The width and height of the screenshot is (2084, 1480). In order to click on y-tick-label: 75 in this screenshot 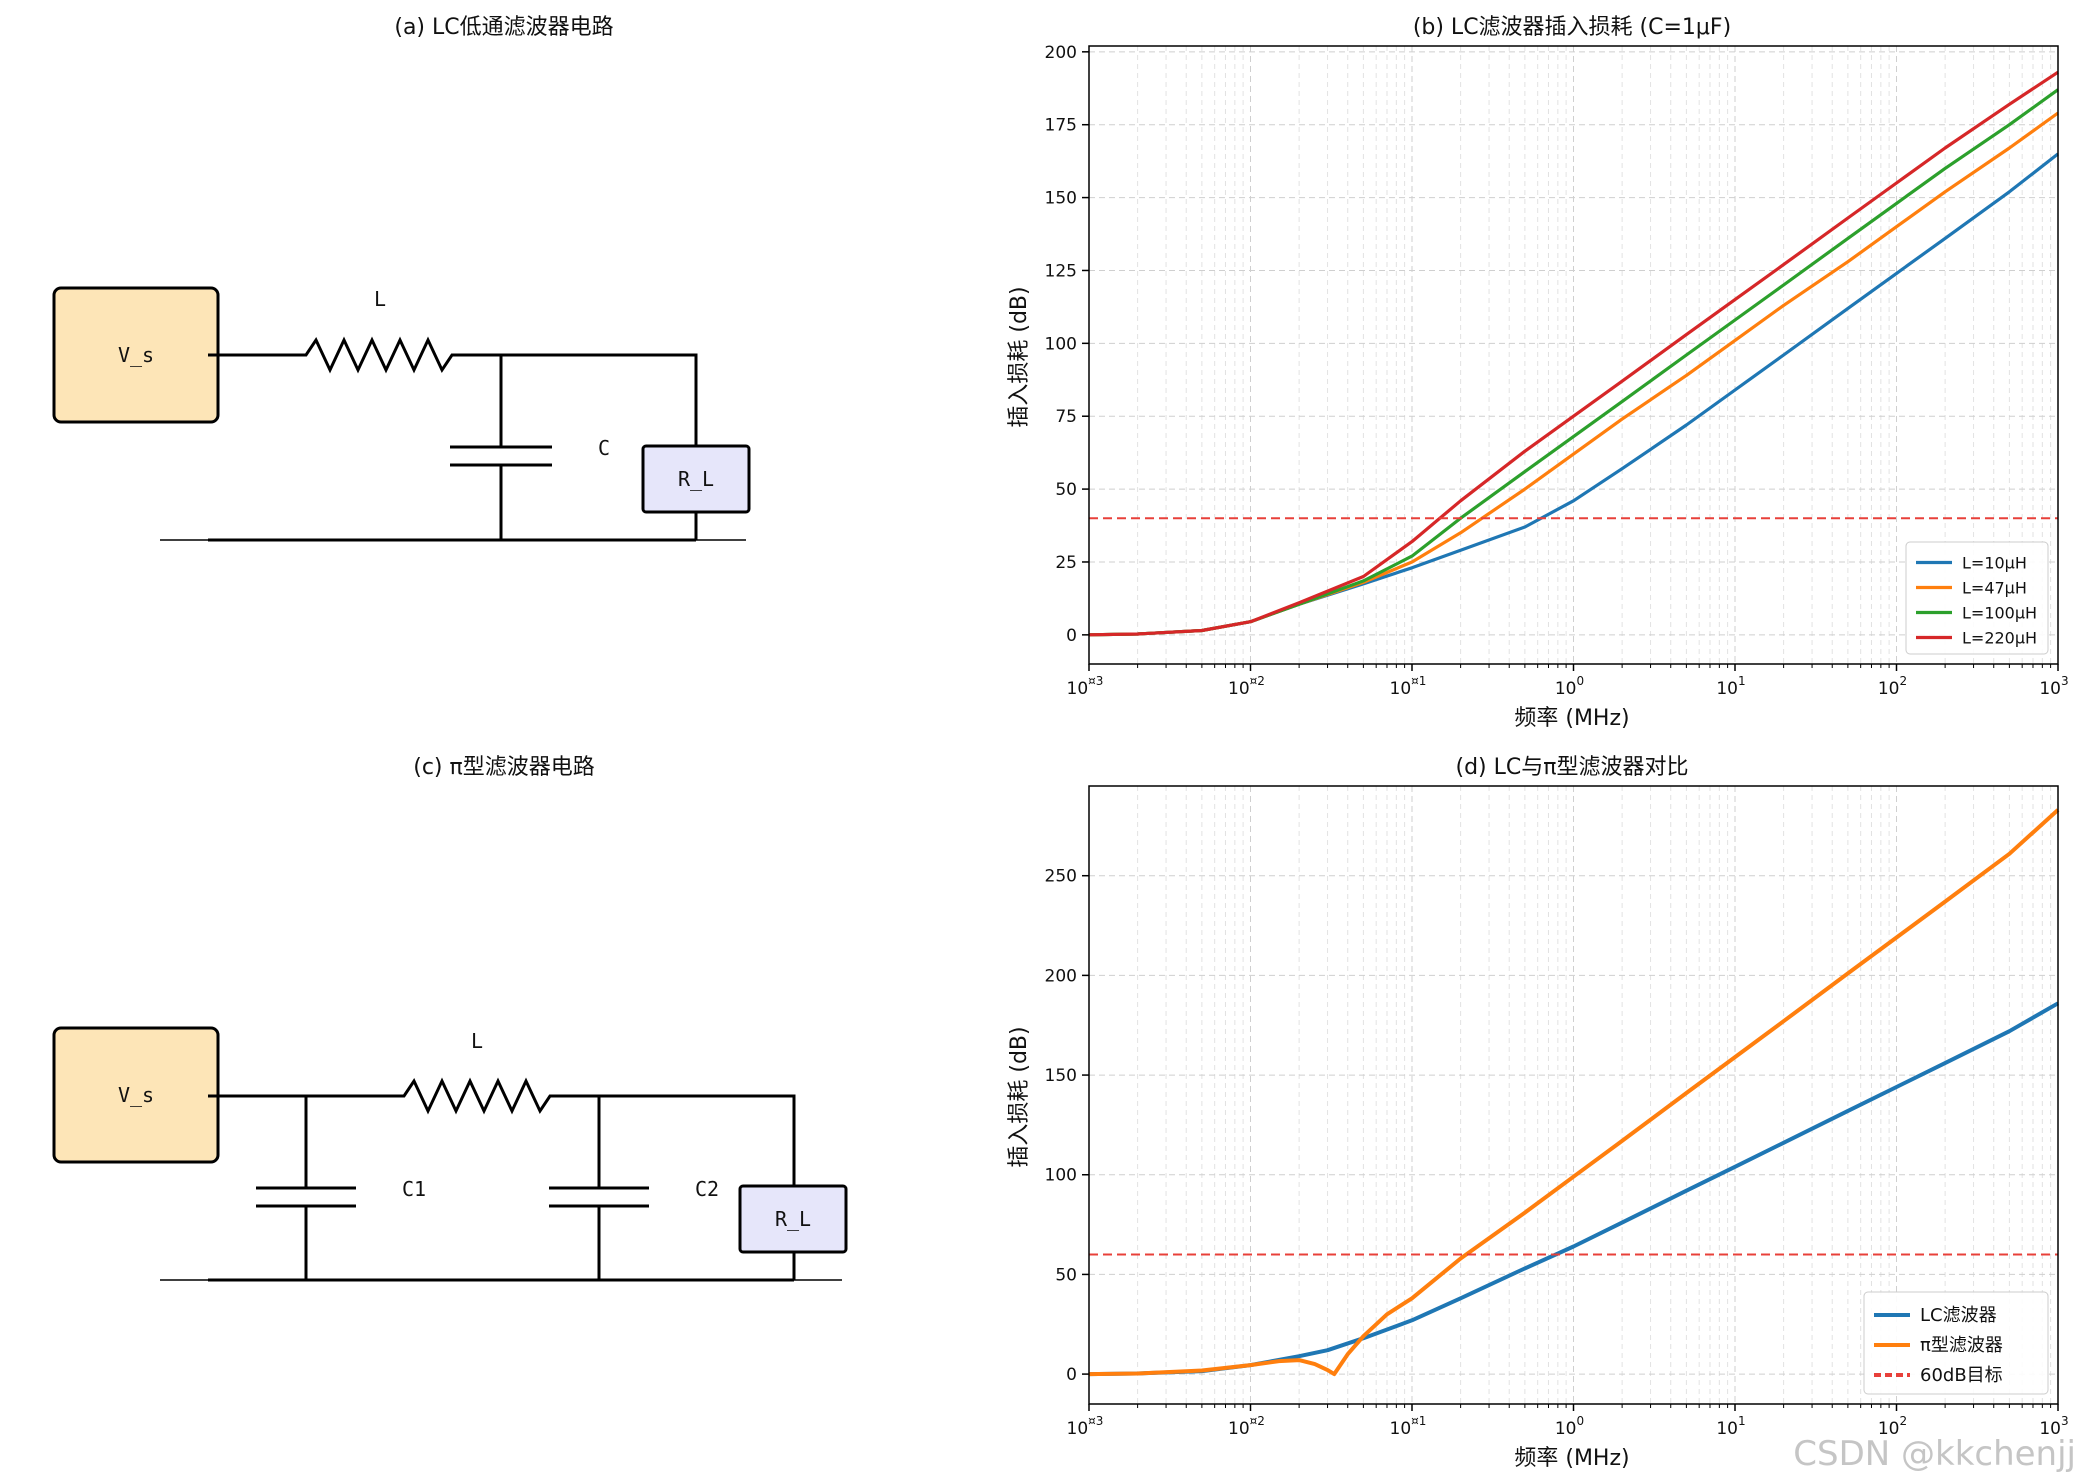, I will do `click(1066, 417)`.